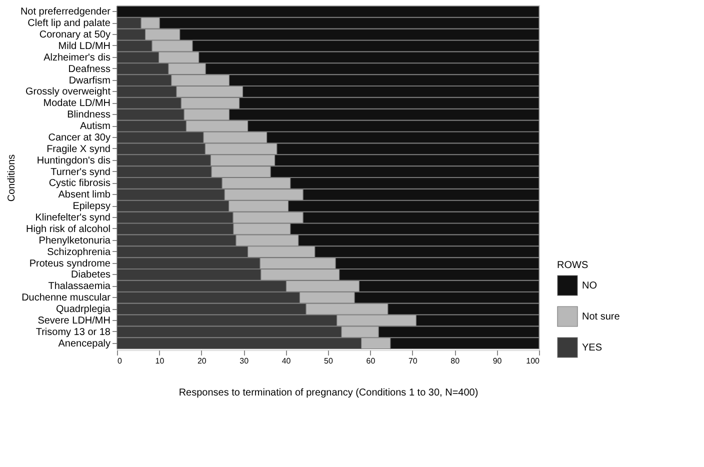 This screenshot has width=704, height=467. What do you see at coordinates (79, 184) in the screenshot?
I see `y-tick-label: Cystic fibrosis` at bounding box center [79, 184].